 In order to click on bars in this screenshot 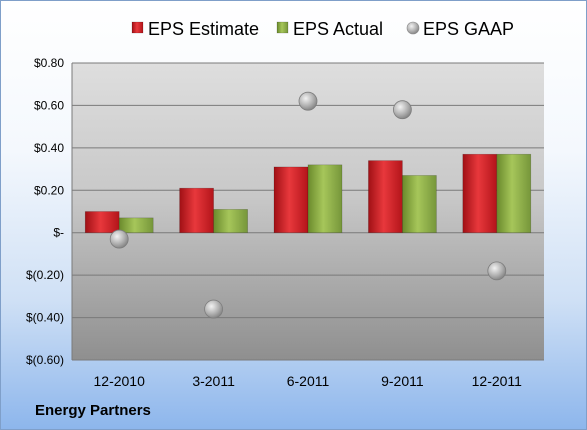, I will do `click(308, 193)`.